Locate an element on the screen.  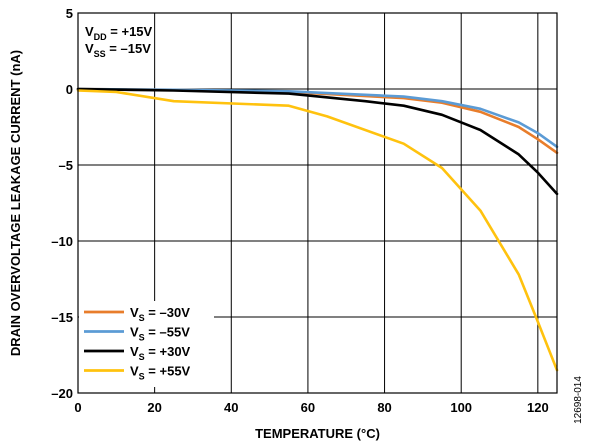
x-tick-label: 80 is located at coordinates (384, 407).